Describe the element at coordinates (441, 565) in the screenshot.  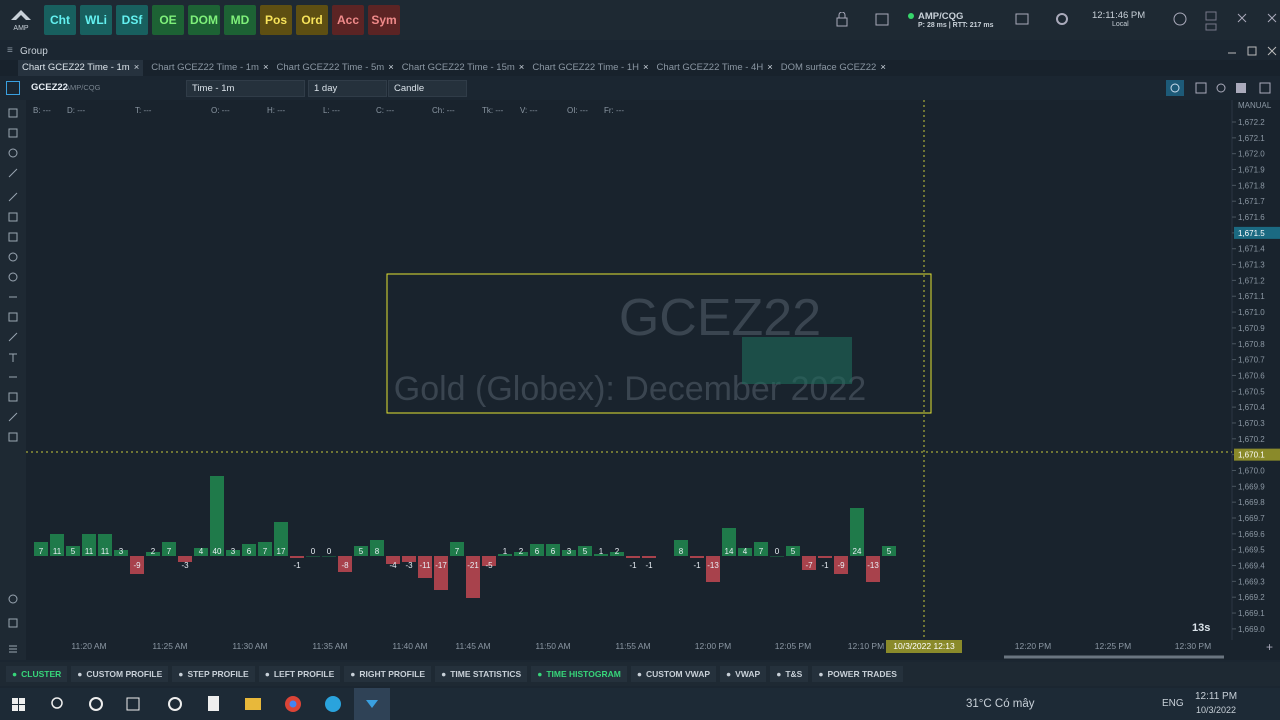
I see `delta-label: -17` at that location.